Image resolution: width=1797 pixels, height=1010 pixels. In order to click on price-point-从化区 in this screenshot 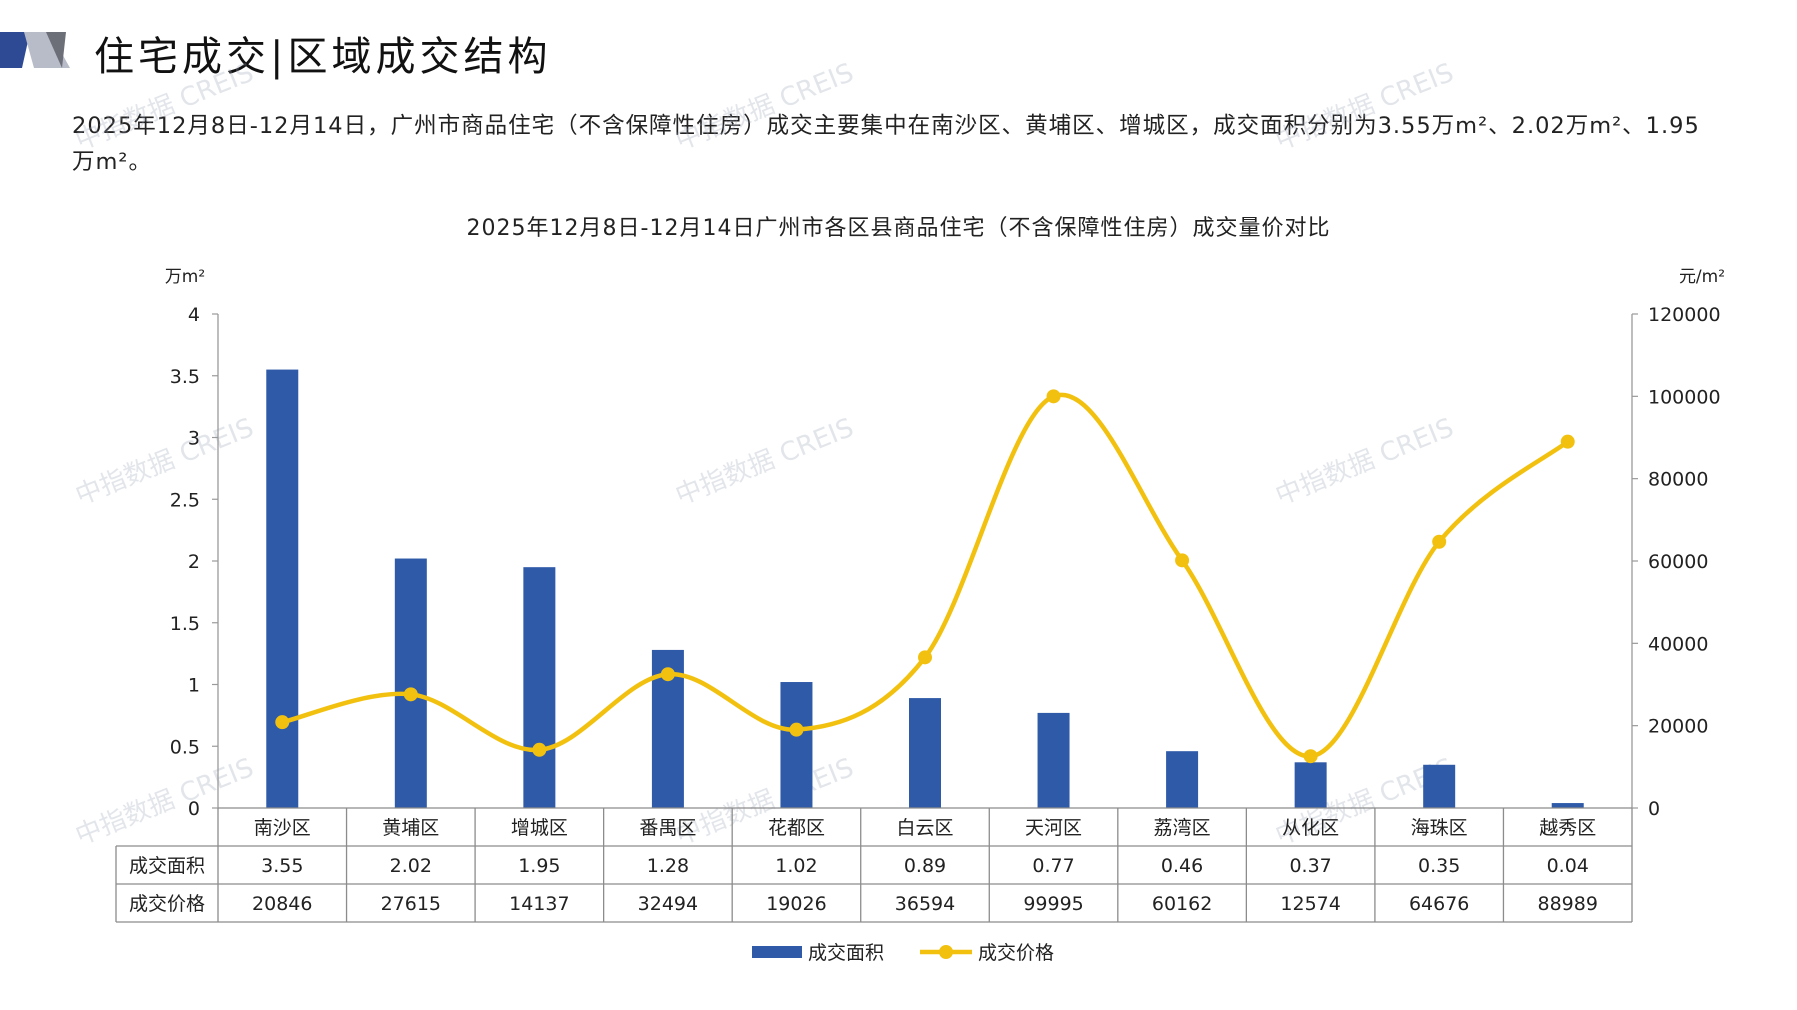, I will do `click(1310, 756)`.